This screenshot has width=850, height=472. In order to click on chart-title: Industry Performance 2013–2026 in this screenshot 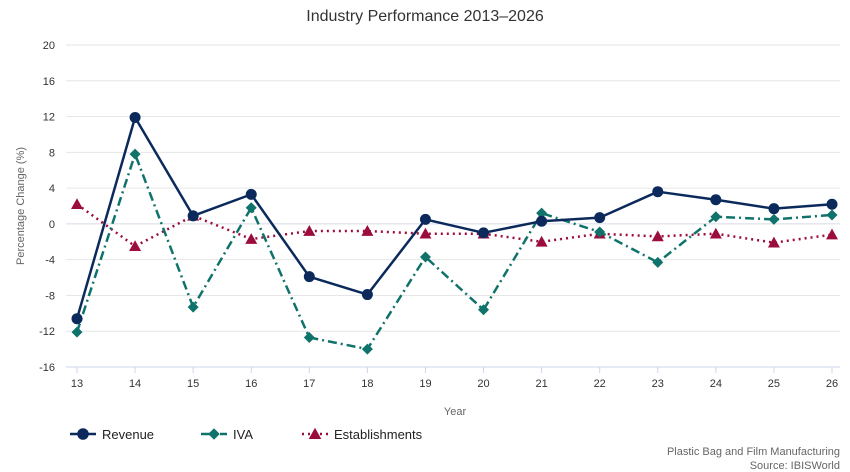, I will do `click(425, 16)`.